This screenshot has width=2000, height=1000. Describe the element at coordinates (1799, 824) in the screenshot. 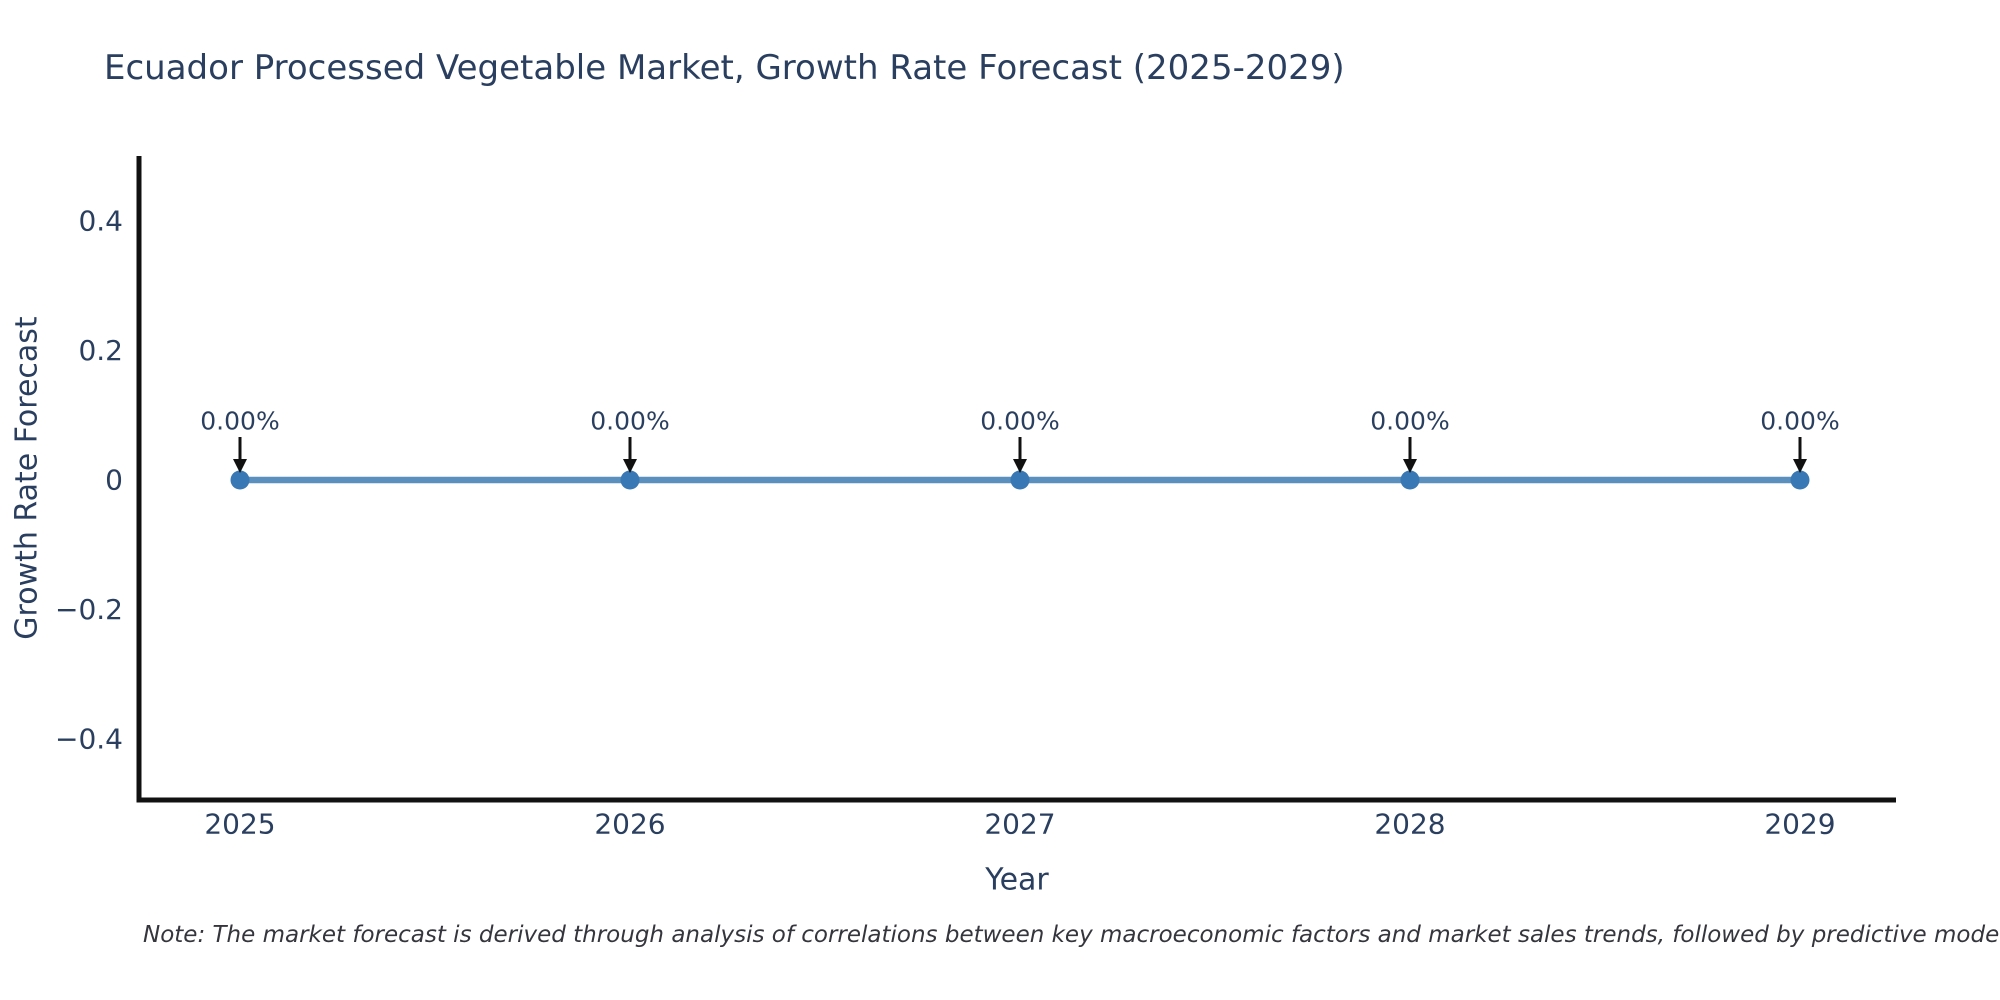

I see `x-tick-label: 2029` at that location.